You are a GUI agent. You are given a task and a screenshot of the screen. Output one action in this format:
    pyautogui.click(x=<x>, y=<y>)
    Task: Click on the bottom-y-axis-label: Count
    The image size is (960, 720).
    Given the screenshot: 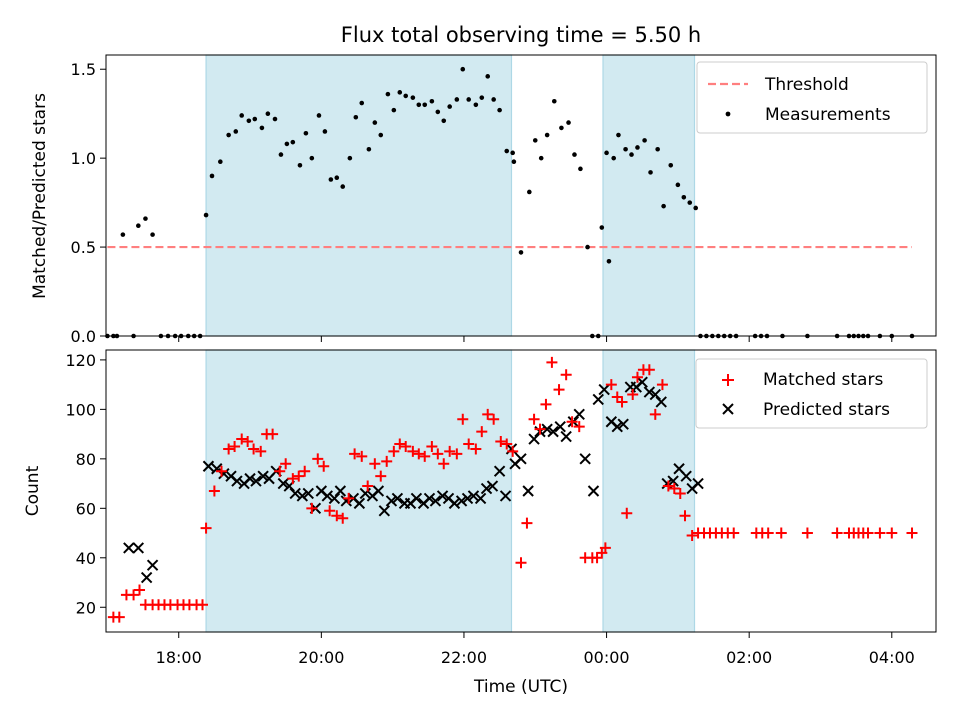 What is the action you would take?
    pyautogui.click(x=33, y=490)
    